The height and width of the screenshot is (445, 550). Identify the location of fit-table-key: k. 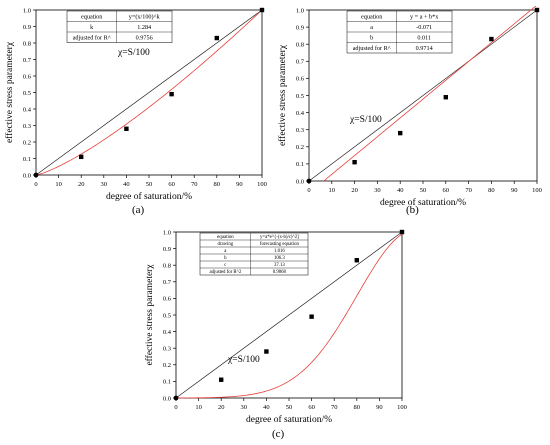
(92, 27).